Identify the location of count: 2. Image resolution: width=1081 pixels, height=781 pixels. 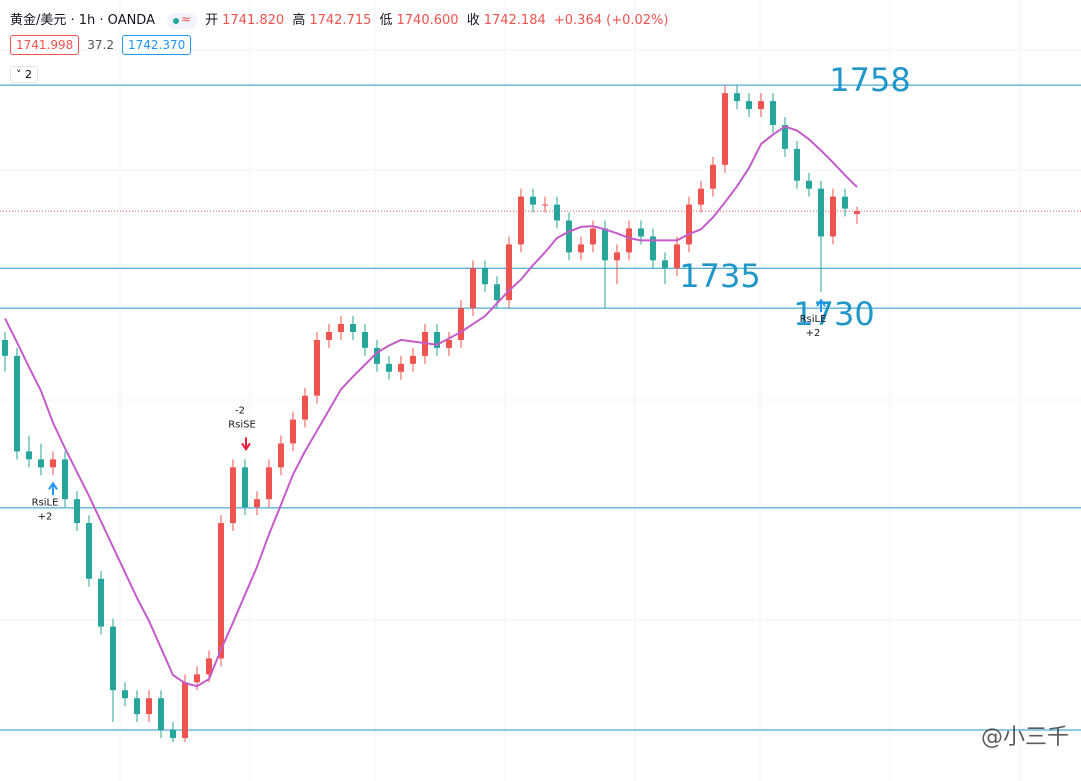
(28, 74).